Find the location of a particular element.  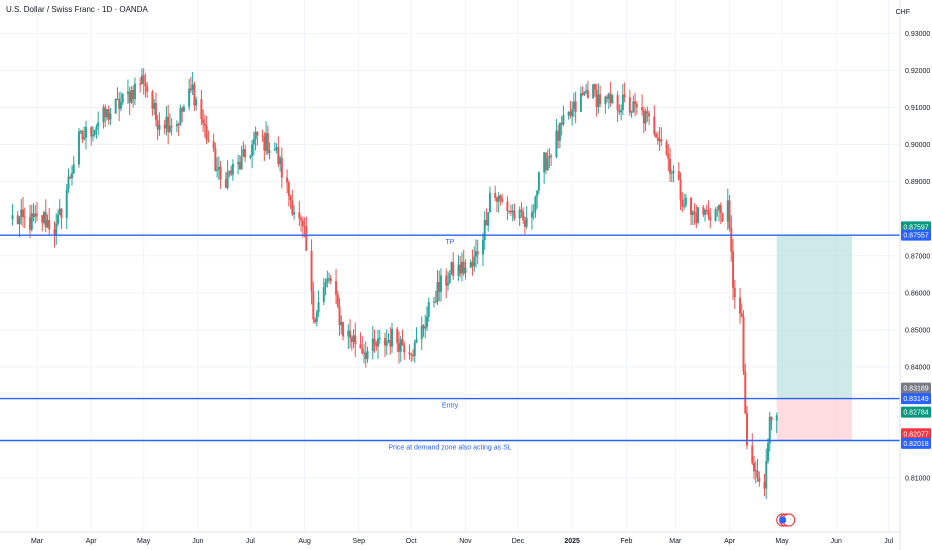

price-badge-label: 0.87597 is located at coordinates (915, 227).